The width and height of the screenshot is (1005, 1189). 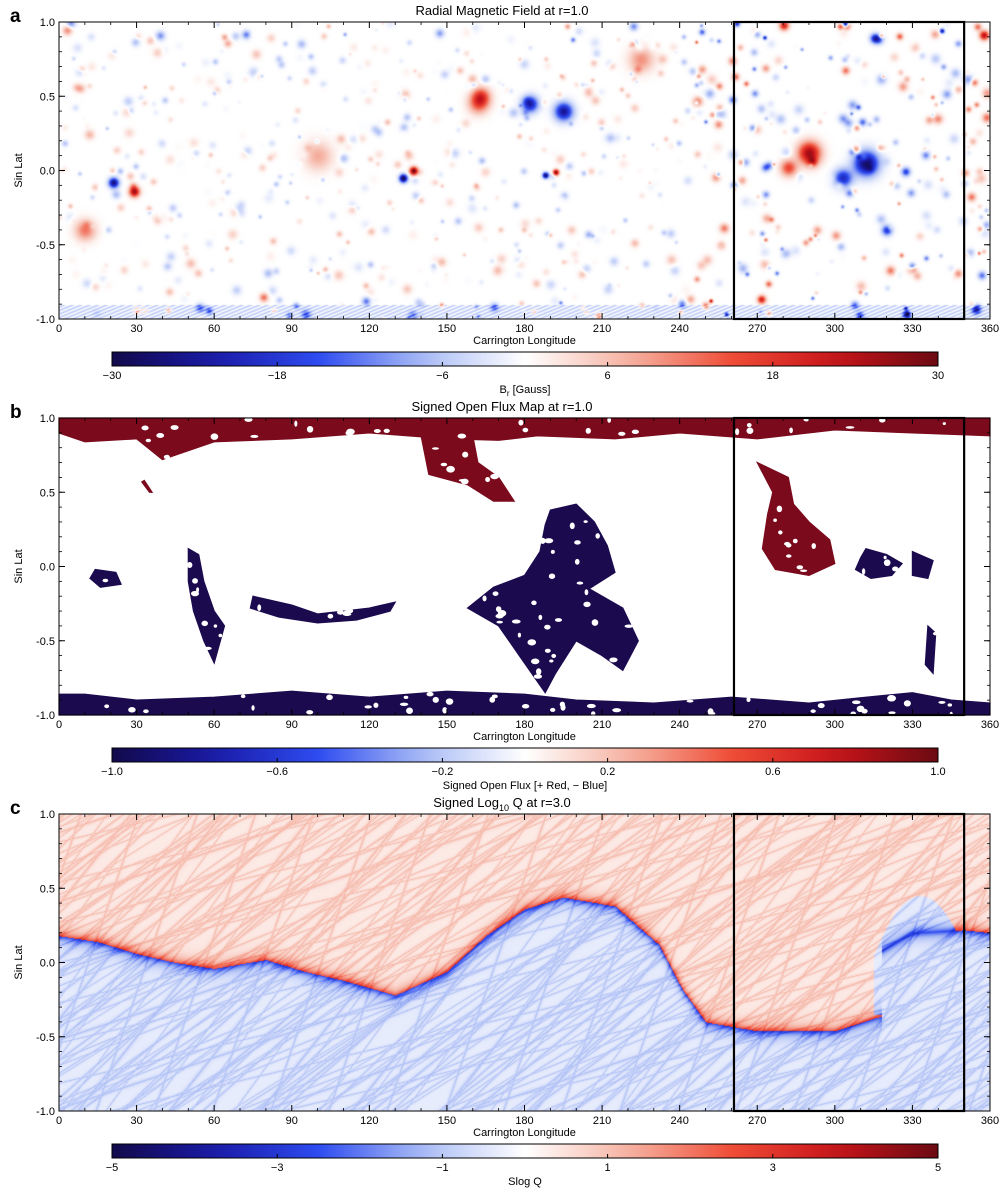 What do you see at coordinates (525, 786) in the screenshot?
I see `colorbar-label: Signed Open Flux [+ Red, − Blue]` at bounding box center [525, 786].